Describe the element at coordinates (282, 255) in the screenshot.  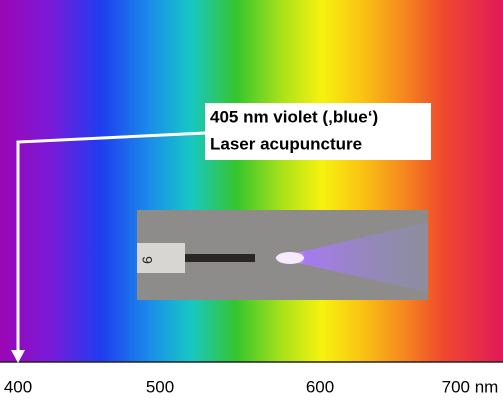
I see `photo: 9` at that location.